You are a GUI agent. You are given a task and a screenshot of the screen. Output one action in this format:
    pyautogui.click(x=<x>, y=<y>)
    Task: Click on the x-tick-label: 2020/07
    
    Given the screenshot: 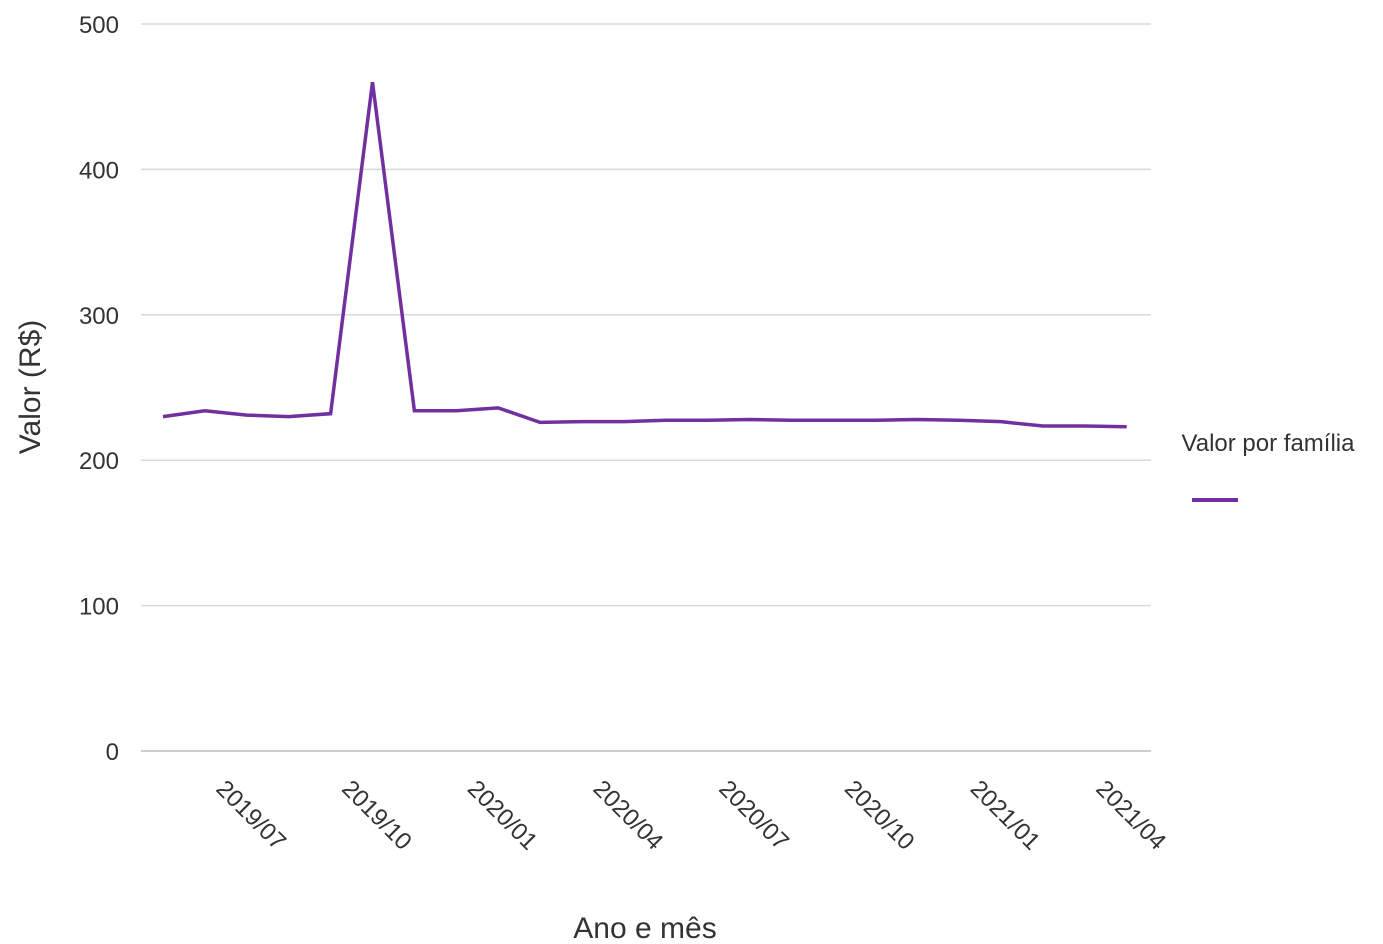 What is the action you would take?
    pyautogui.click(x=753, y=815)
    